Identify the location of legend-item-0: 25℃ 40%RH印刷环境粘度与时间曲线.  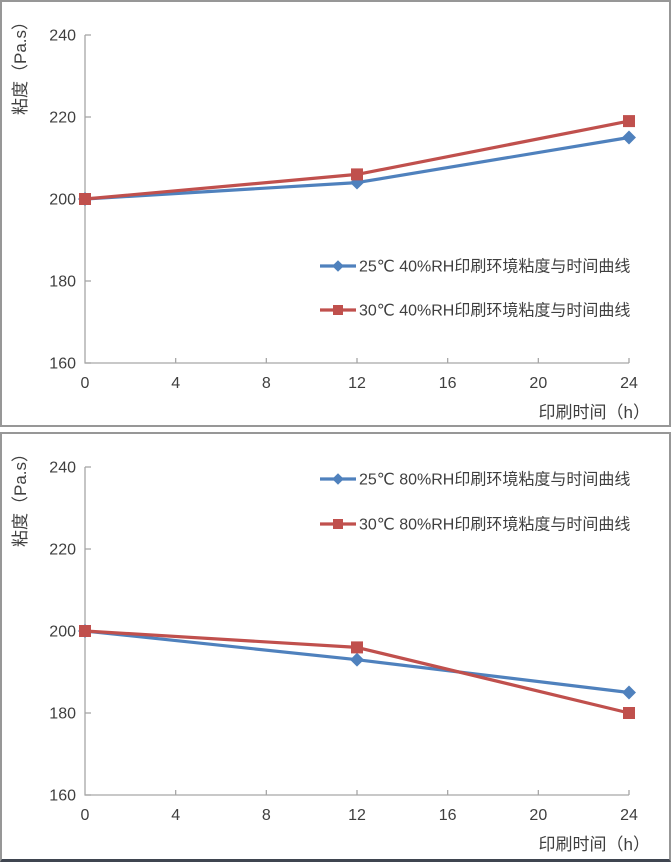
(475, 266).